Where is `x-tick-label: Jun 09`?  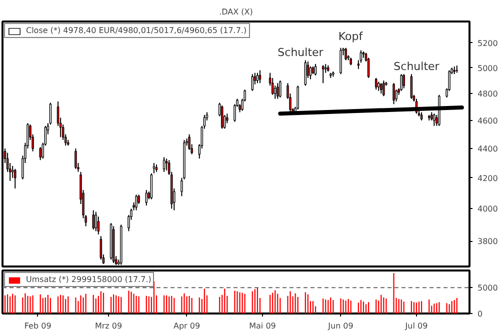 x-tick-label: Jun 09 is located at coordinates (340, 326).